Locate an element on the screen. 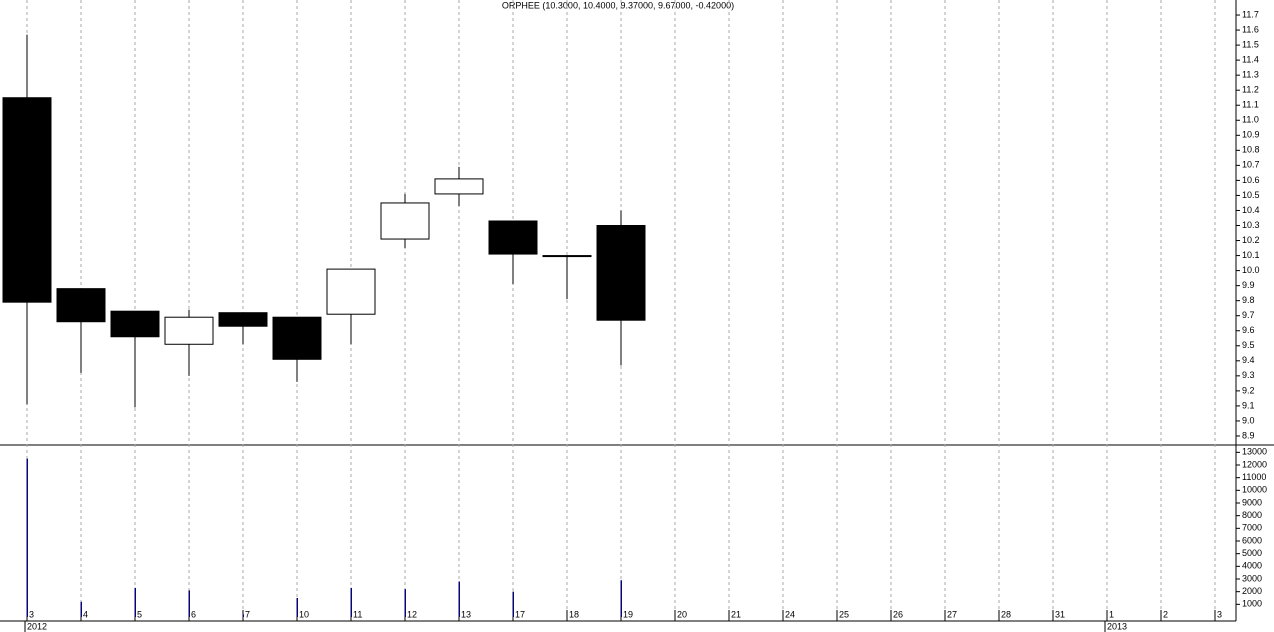 The image size is (1274, 632). y-tick-label: 11.0 is located at coordinates (1250, 120).